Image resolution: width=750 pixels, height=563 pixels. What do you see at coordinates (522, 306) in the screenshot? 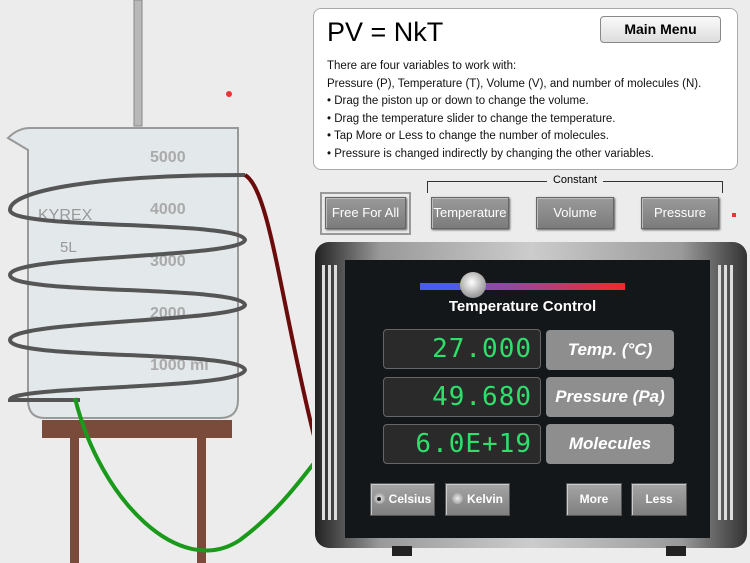
I see `temperature-control-title: Temperature Control` at bounding box center [522, 306].